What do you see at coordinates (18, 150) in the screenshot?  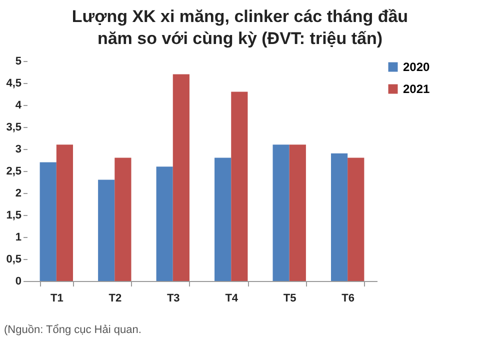 I see `y-tick-label: 3` at bounding box center [18, 150].